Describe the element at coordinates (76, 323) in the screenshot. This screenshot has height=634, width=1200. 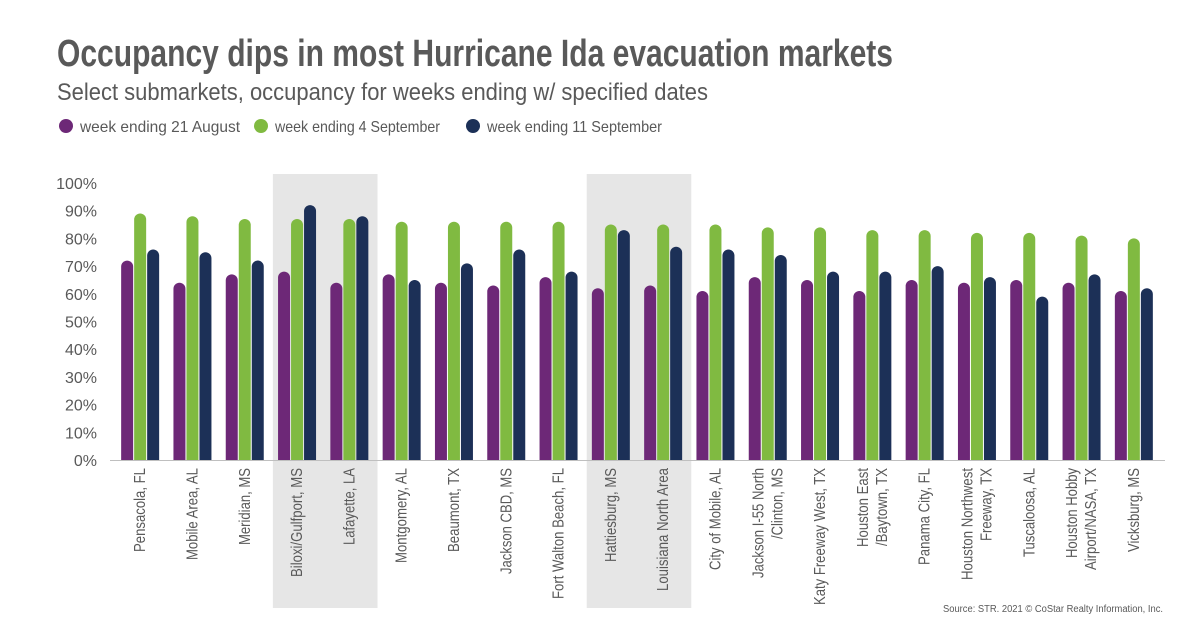
I see `y-axis: 0% 10% 20% 30% 40% 50% 60% 70% 80% 90% 100%` at that location.